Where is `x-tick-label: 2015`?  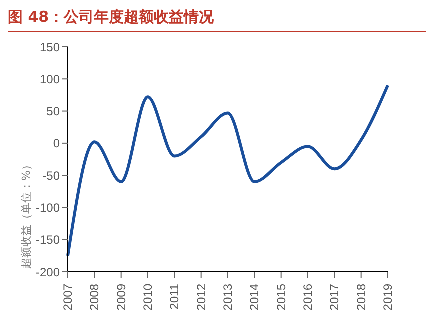 x-tick-label: 2015 is located at coordinates (281, 297).